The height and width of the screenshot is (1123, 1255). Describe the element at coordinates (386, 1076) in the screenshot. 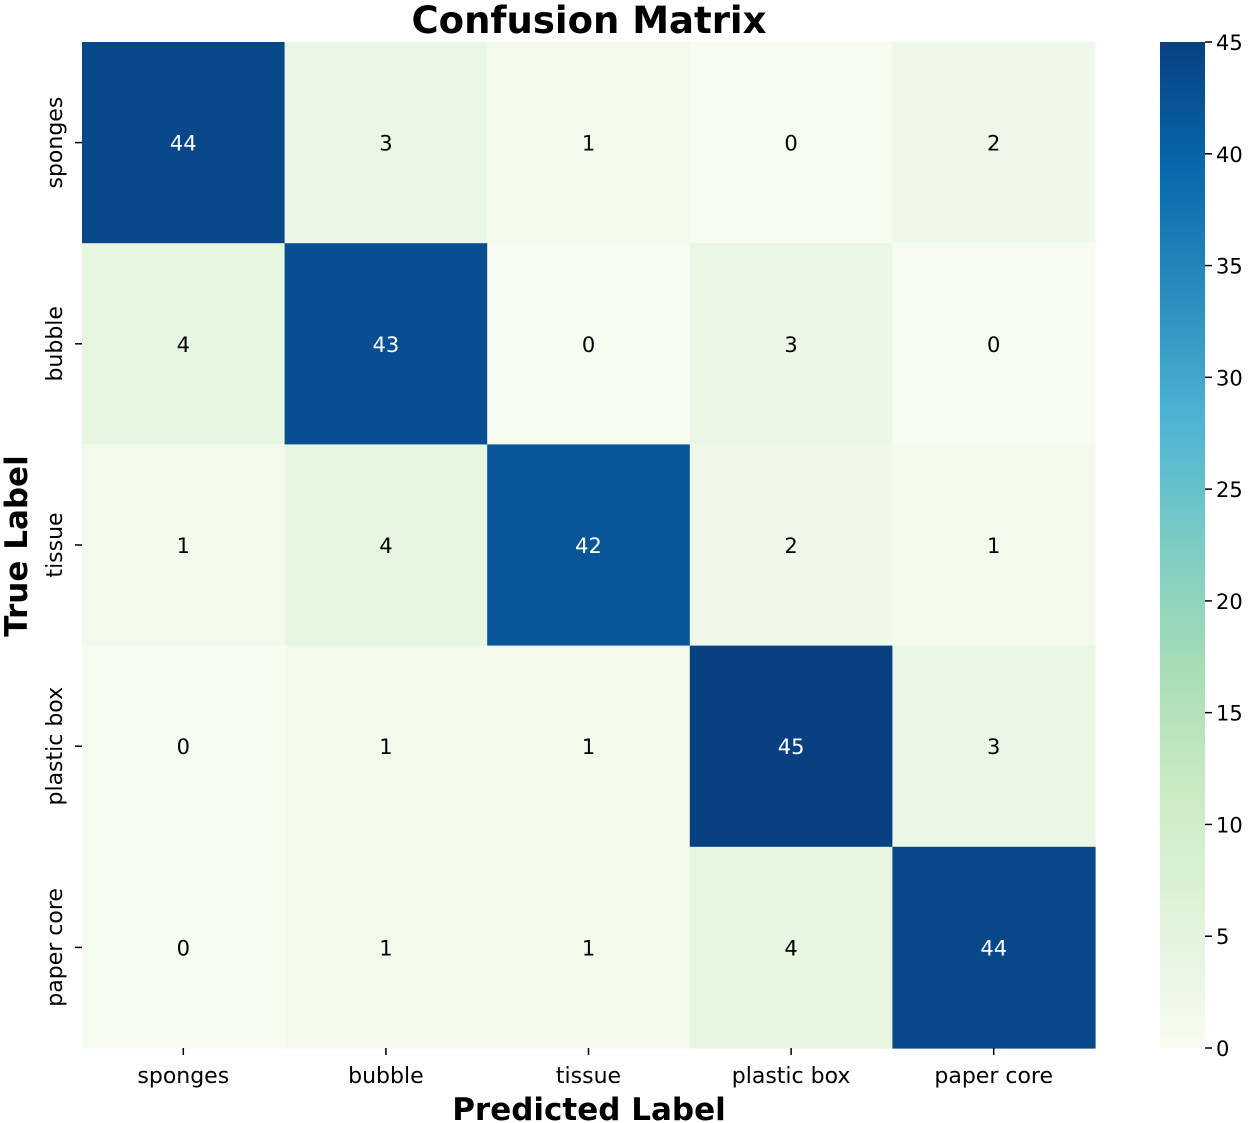

I see `x-tick-label: bubble` at that location.